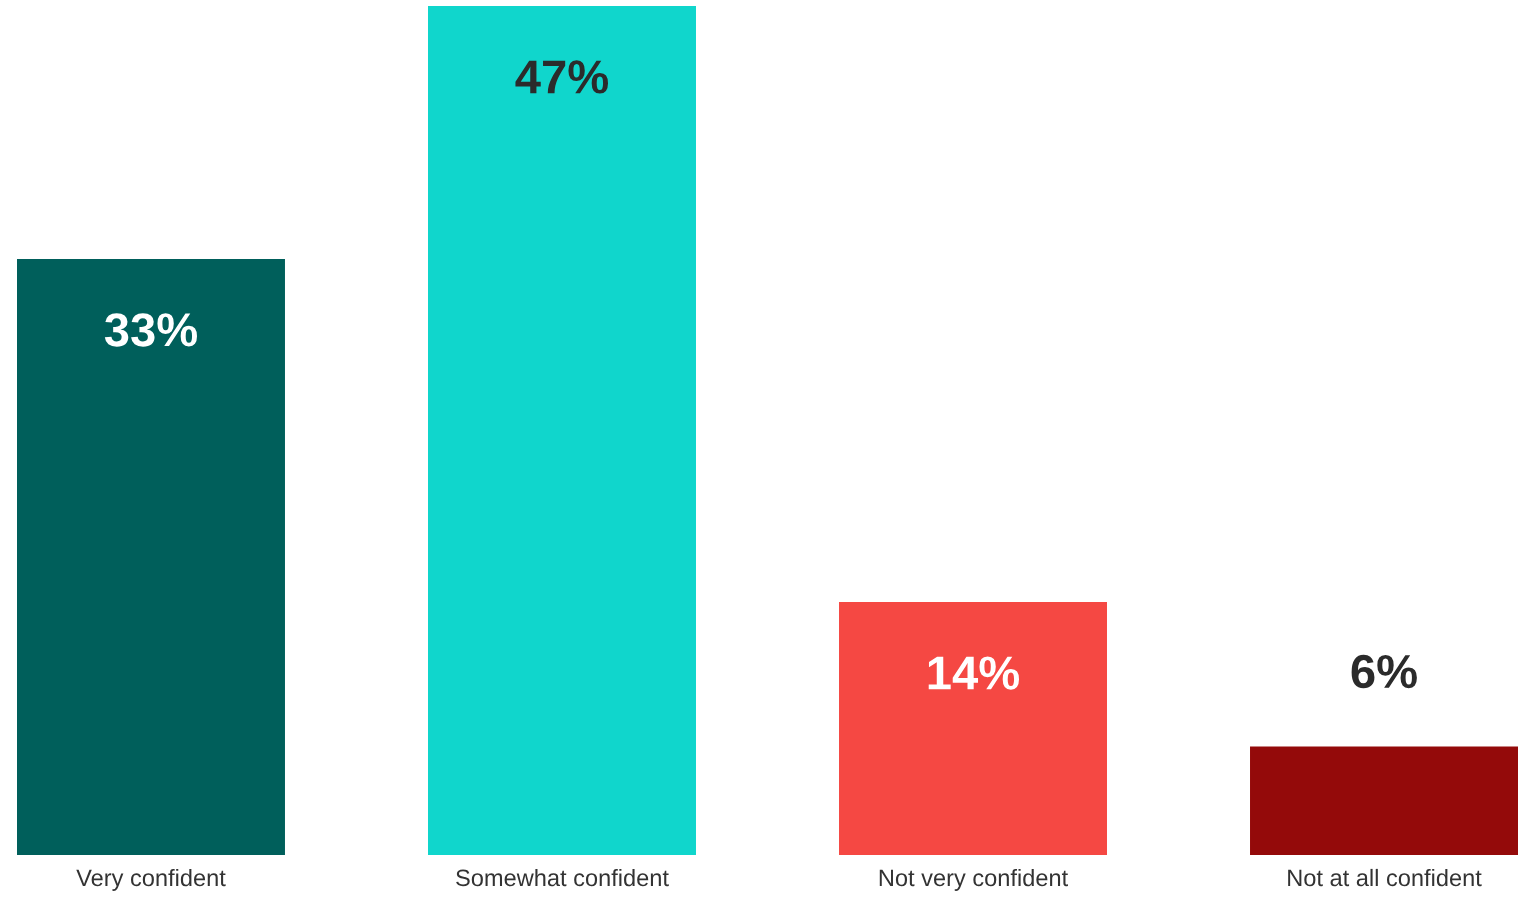 The height and width of the screenshot is (902, 1538). What do you see at coordinates (1384, 671) in the screenshot?
I see `data-label: 6%` at bounding box center [1384, 671].